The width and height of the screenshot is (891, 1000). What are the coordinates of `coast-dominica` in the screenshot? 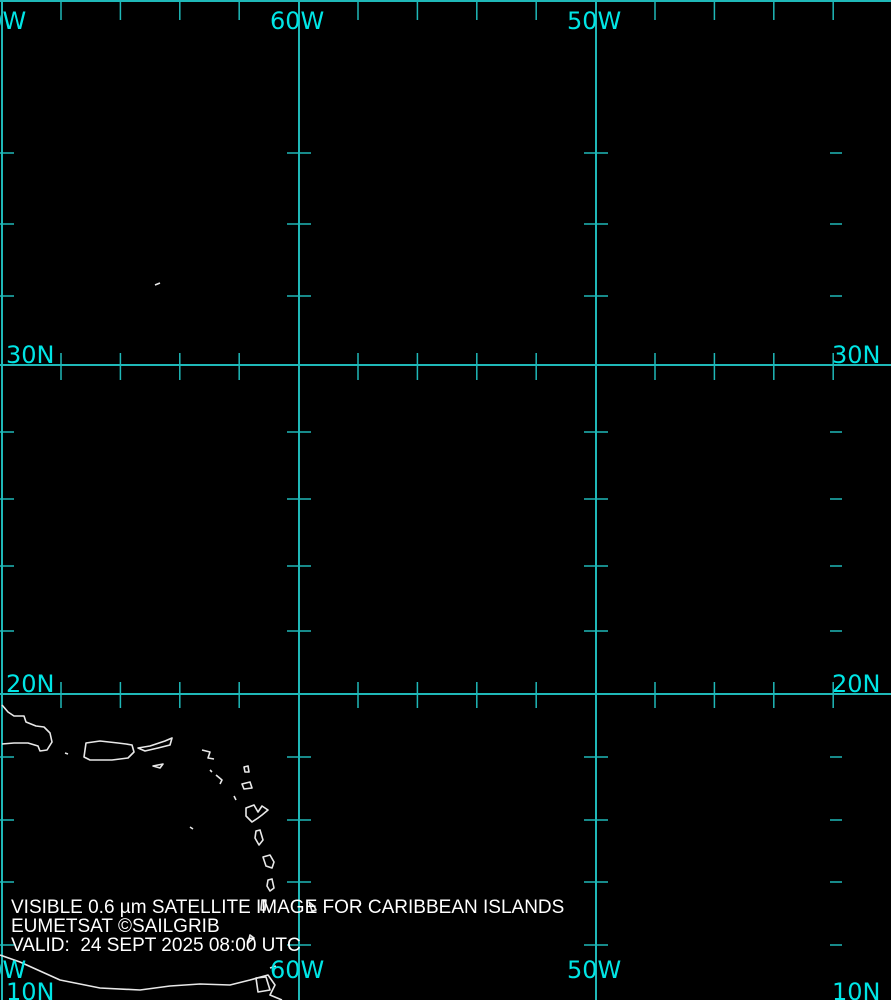 It's located at (259, 837).